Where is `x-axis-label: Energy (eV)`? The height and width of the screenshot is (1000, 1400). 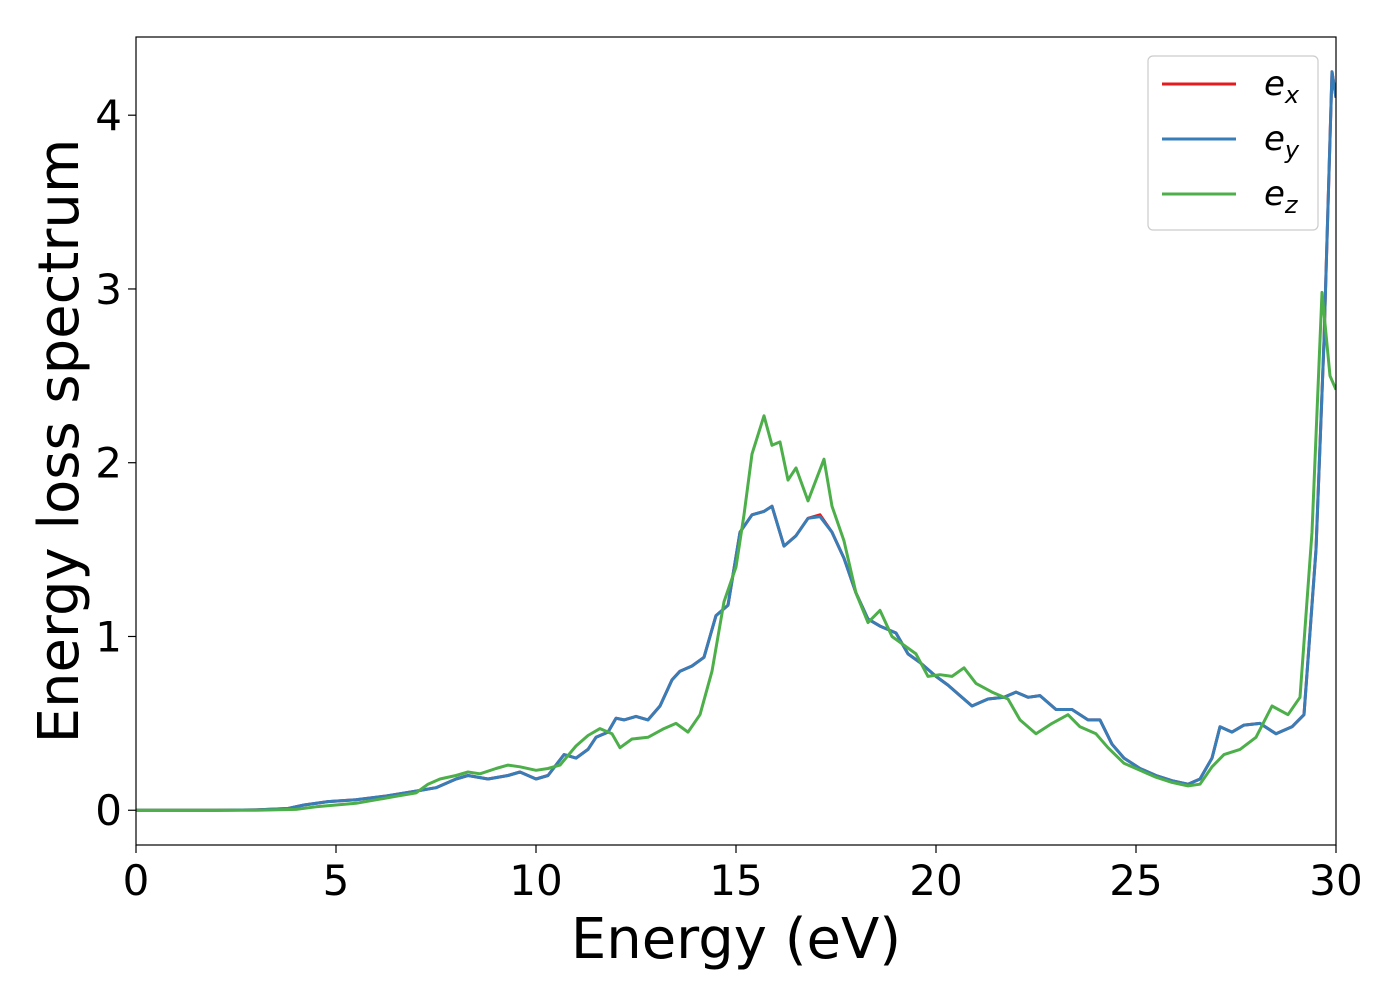
x-axis-label: Energy (eV) is located at coordinates (736, 939).